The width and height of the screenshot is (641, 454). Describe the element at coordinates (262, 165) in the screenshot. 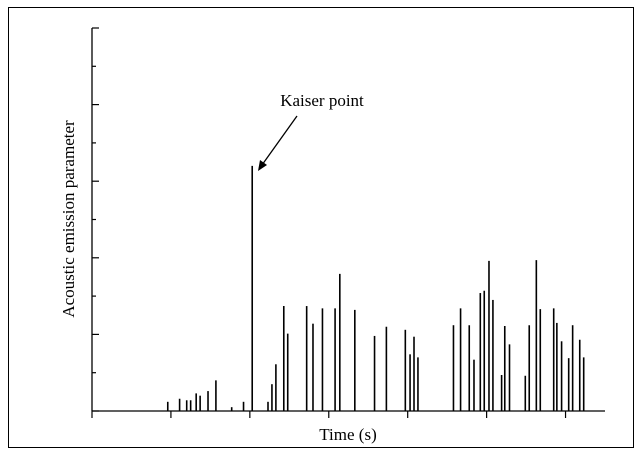

I see `arrow-head` at that location.